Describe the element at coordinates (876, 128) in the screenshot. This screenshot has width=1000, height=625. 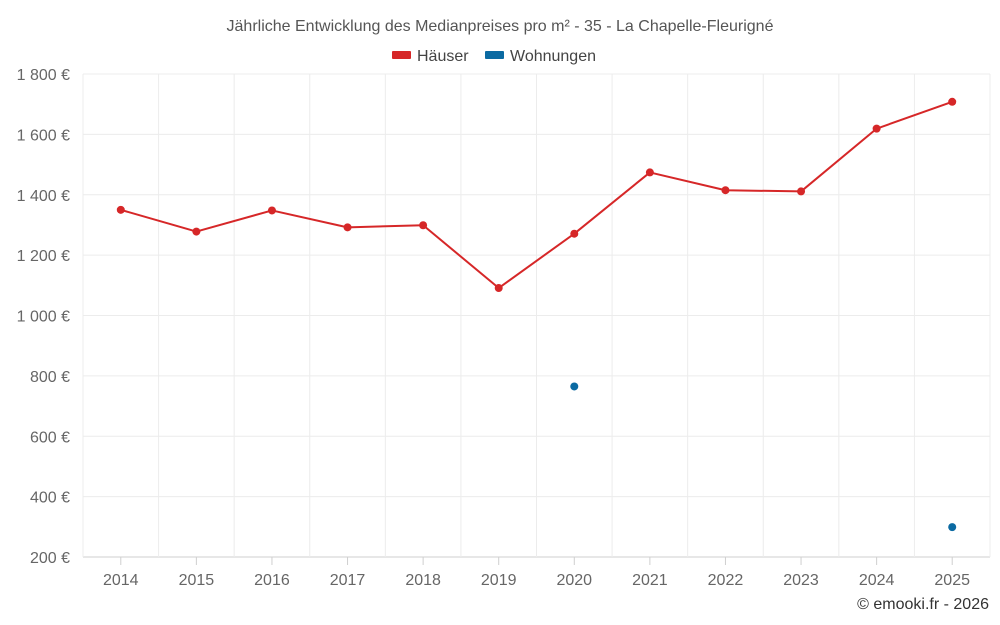
I see `data-point-haeuser-2024` at that location.